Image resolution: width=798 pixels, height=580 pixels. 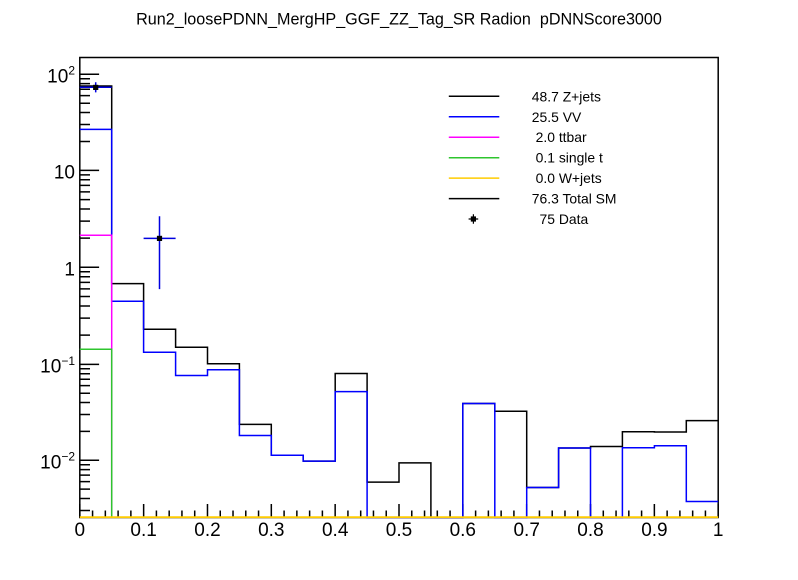 What do you see at coordinates (526, 530) in the screenshot?
I see `svg-text: 0.7` at bounding box center [526, 530].